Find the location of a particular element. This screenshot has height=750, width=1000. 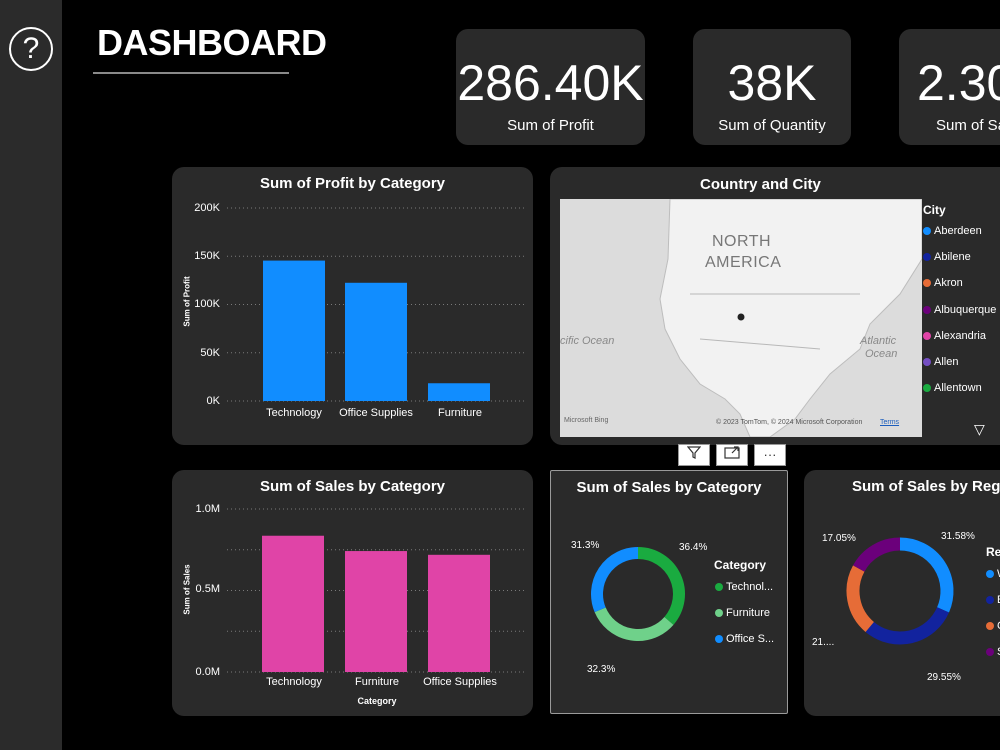

legend-label: Allen is located at coordinates (946, 362).